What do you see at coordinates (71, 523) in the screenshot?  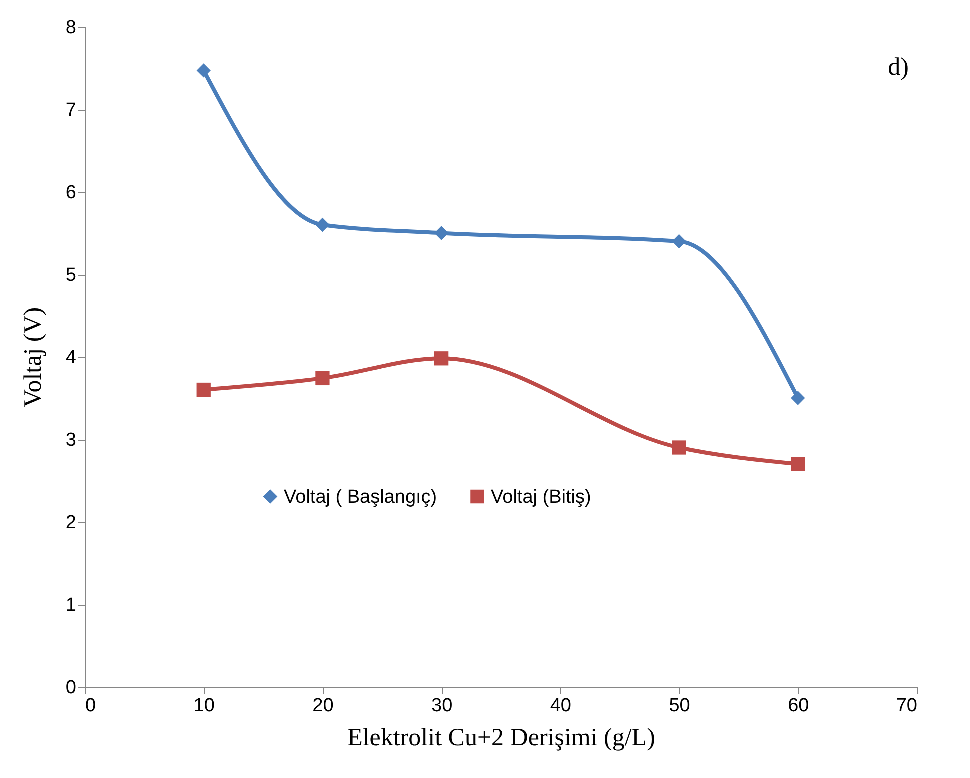 I see `y-tick-label: 2` at bounding box center [71, 523].